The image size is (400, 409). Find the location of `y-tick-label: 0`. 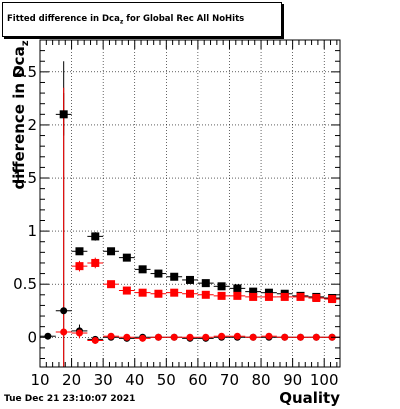

y-tick-label: 0 is located at coordinates (32, 337).